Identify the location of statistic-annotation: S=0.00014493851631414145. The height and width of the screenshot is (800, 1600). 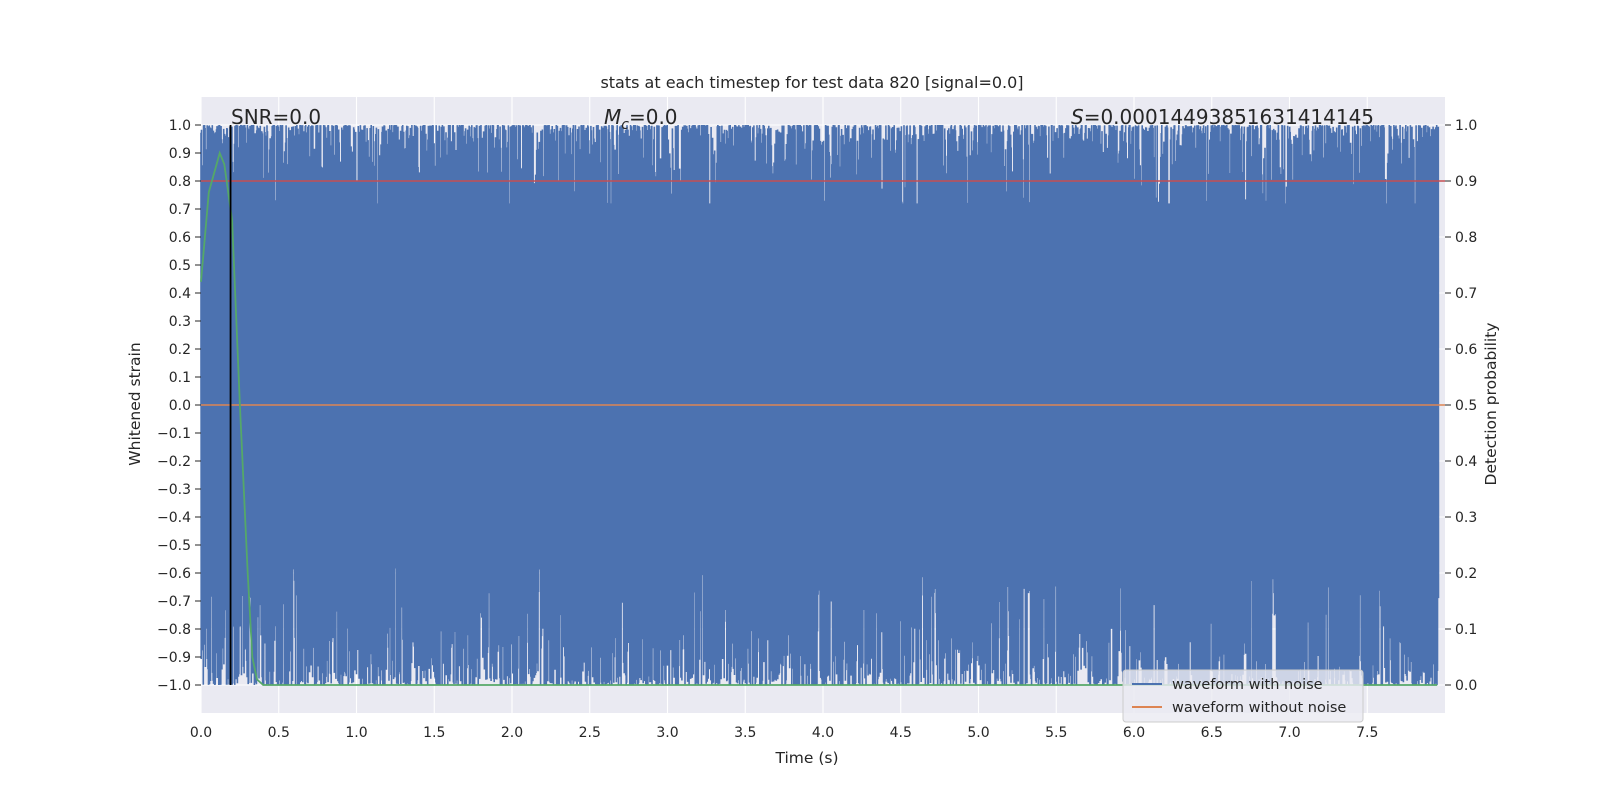
(1222, 117).